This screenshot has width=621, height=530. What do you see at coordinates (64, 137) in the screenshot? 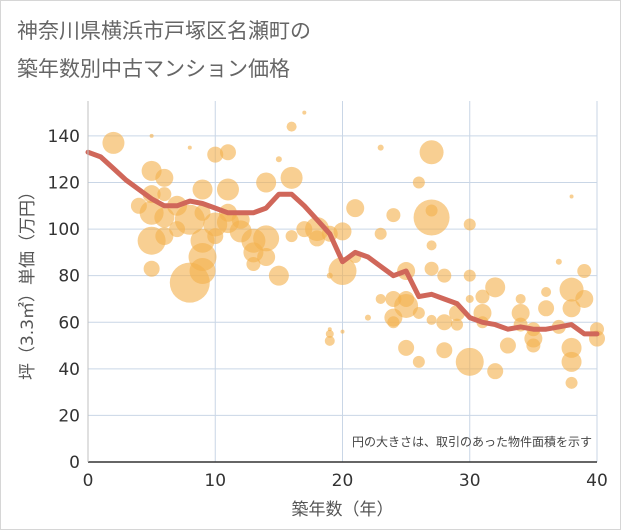
I see `y-tick-label: 140` at bounding box center [64, 137].